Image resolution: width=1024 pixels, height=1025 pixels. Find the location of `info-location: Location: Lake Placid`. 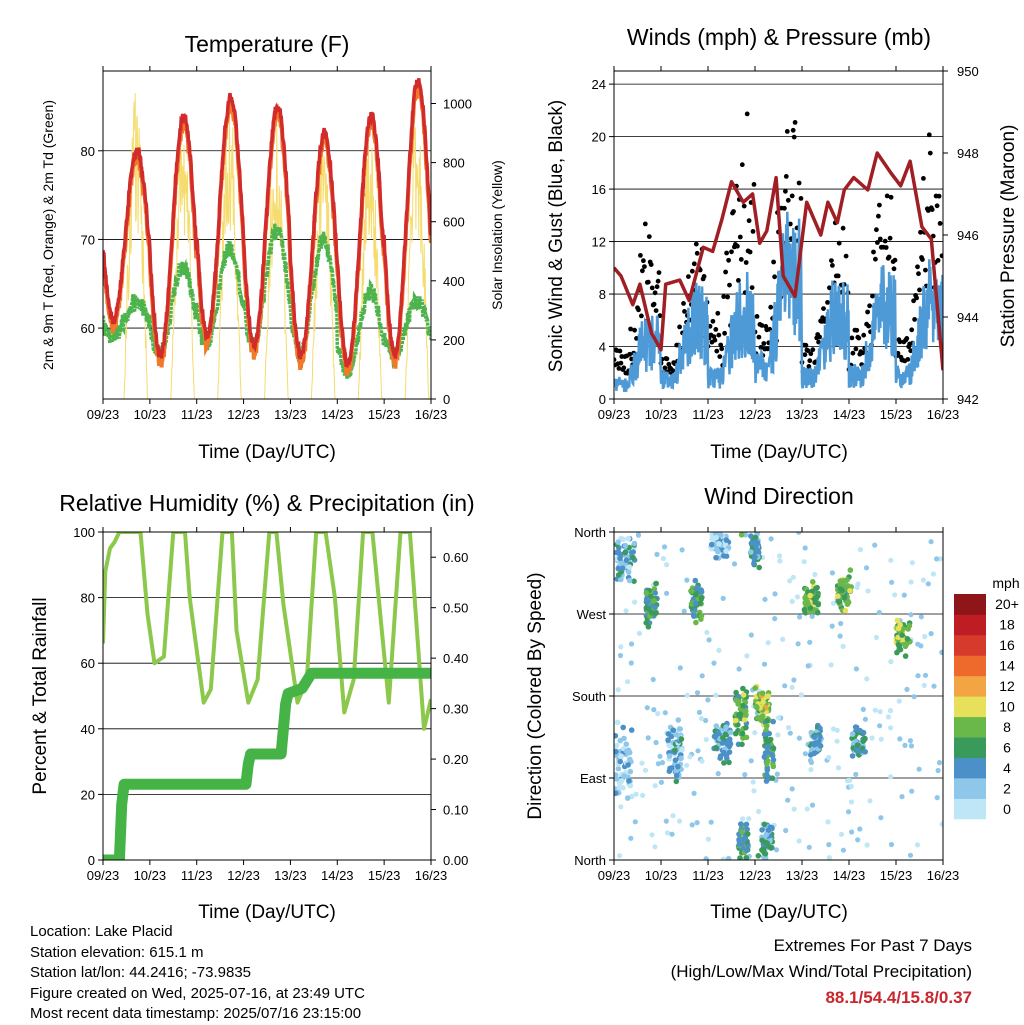

info-location: Location: Lake Placid is located at coordinates (101, 931).